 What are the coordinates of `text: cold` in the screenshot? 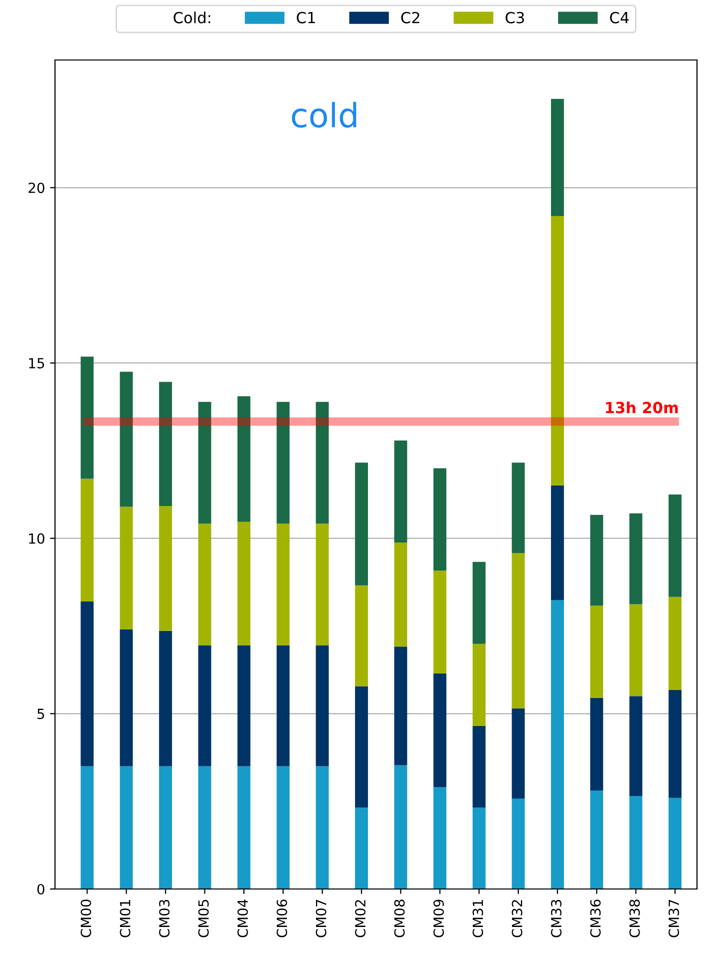 It's located at (324, 115).